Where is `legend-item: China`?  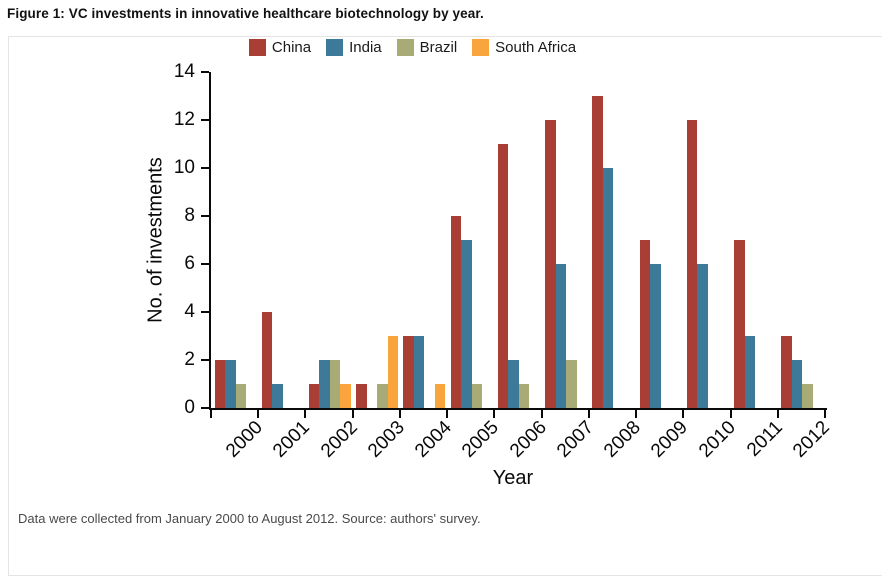 legend-item: China is located at coordinates (280, 47).